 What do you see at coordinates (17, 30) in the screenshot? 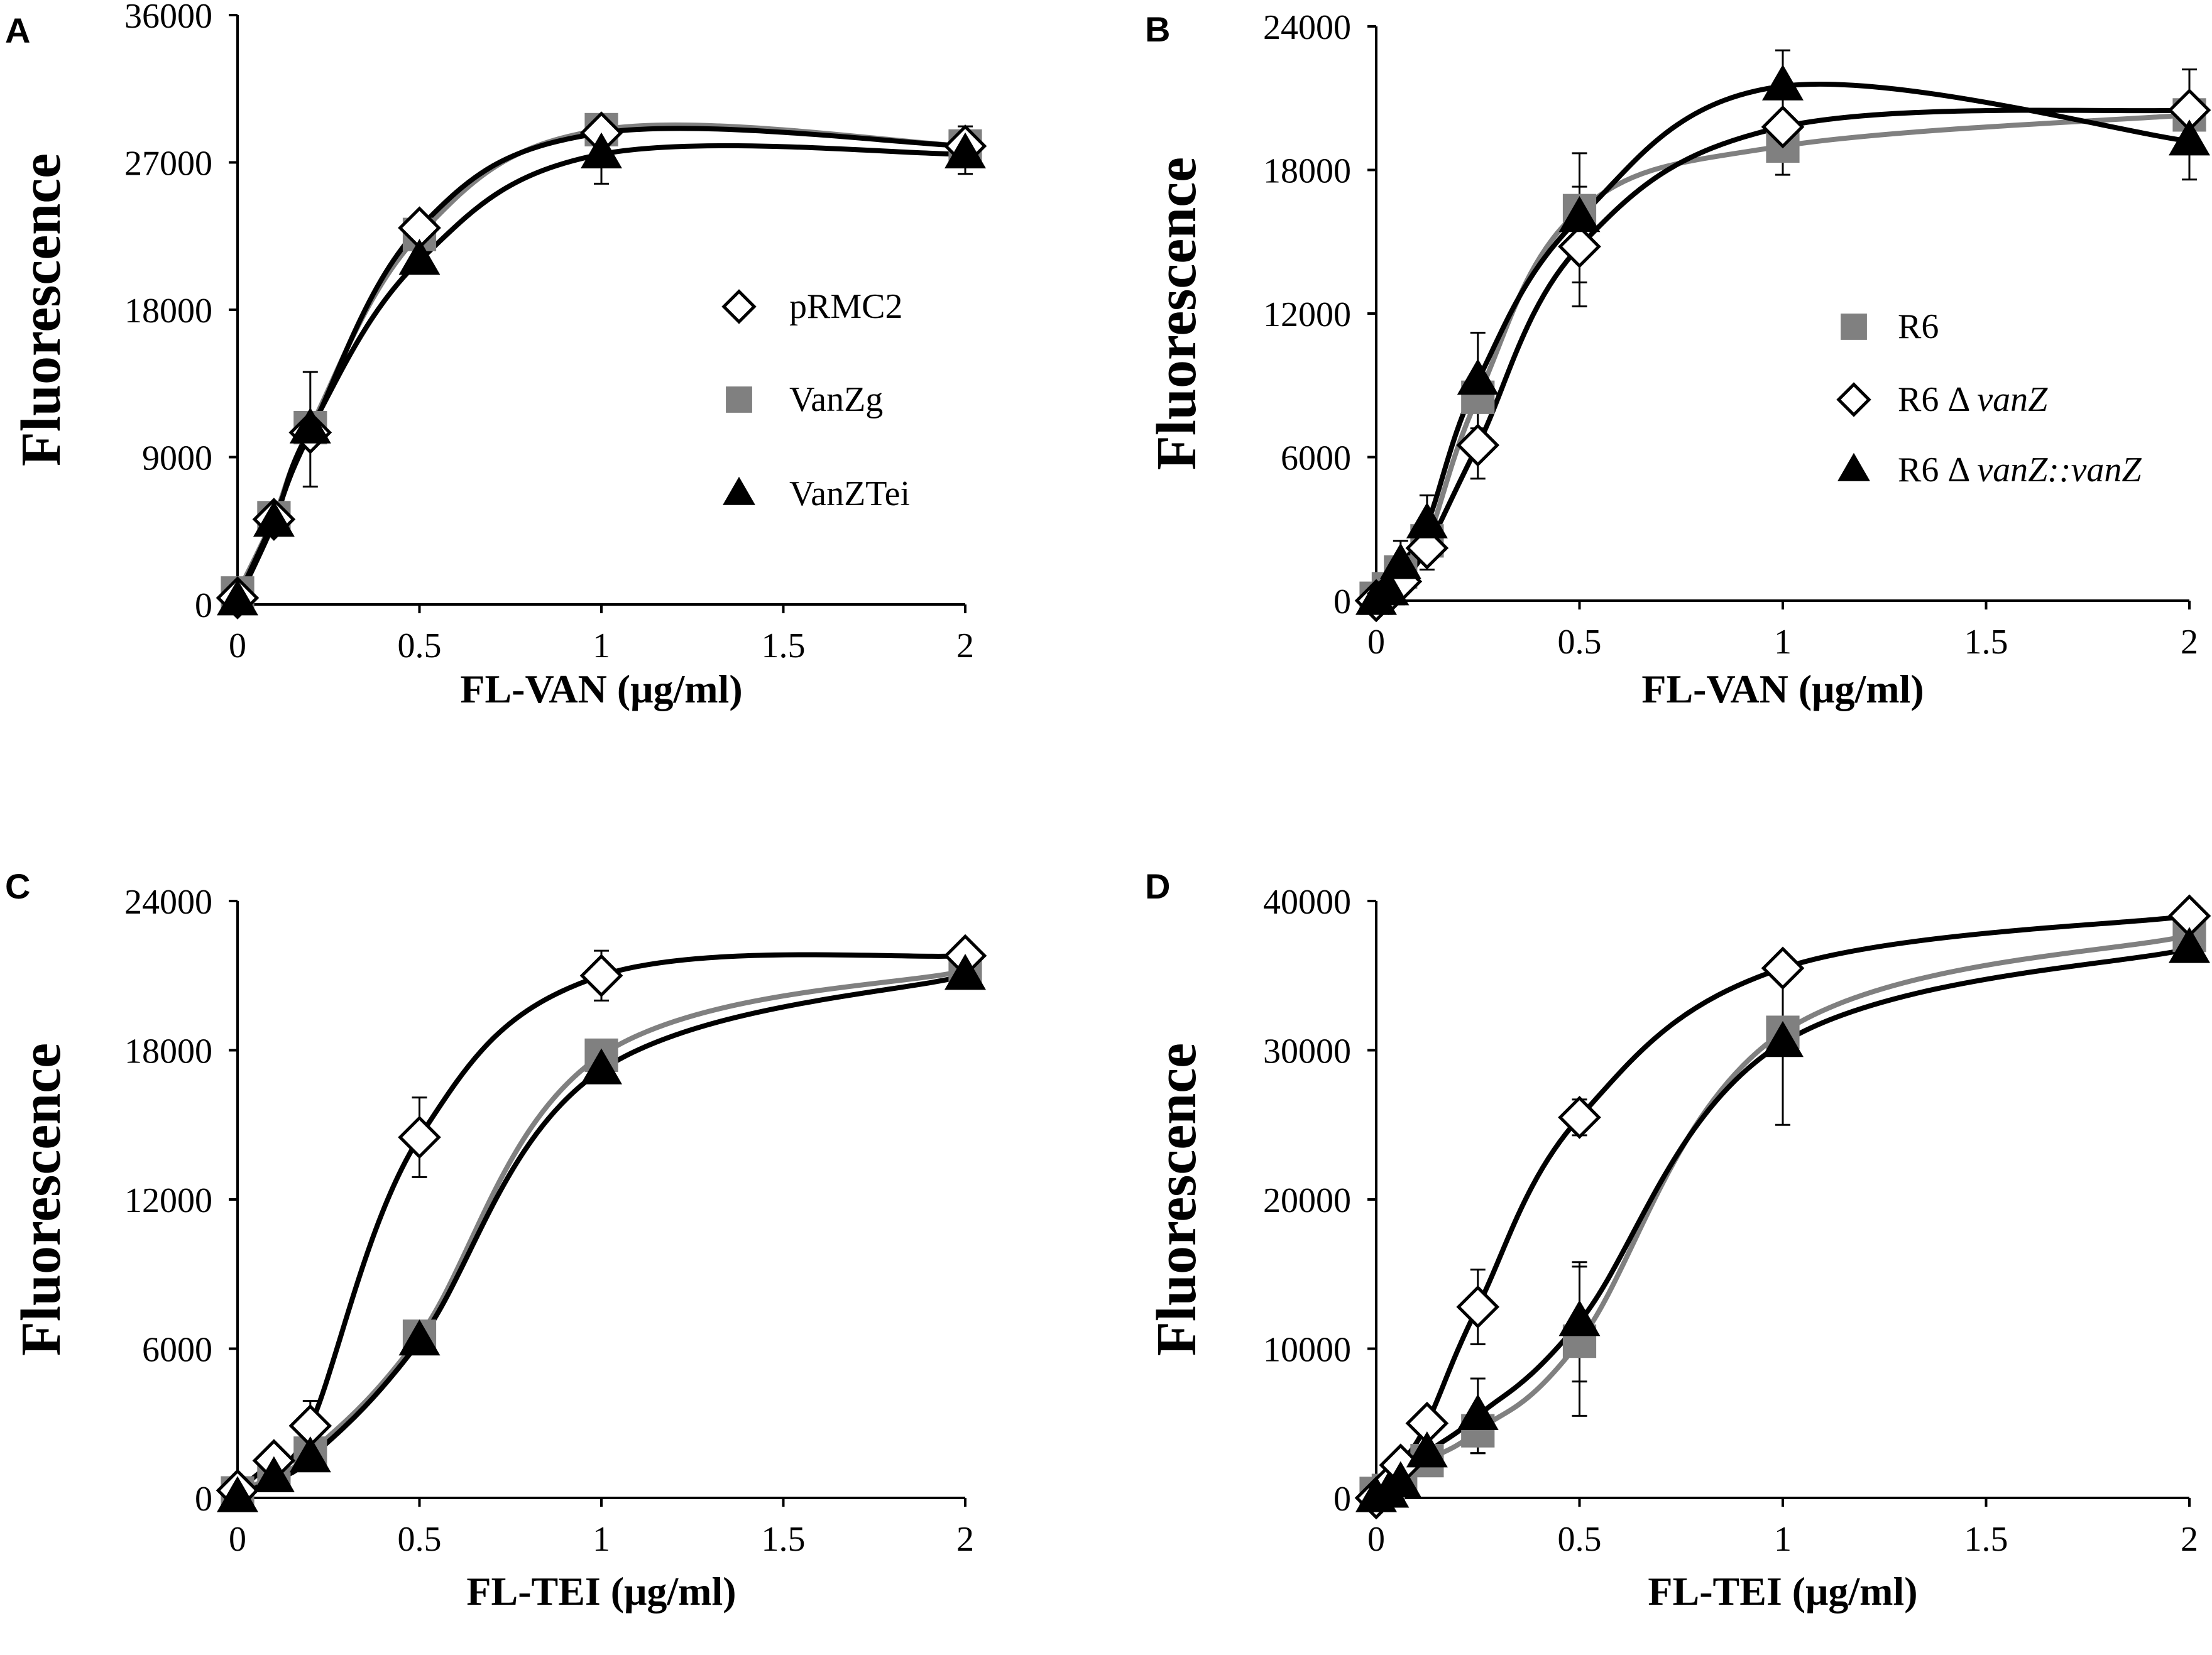
I see `panel-letter: A` at bounding box center [17, 30].